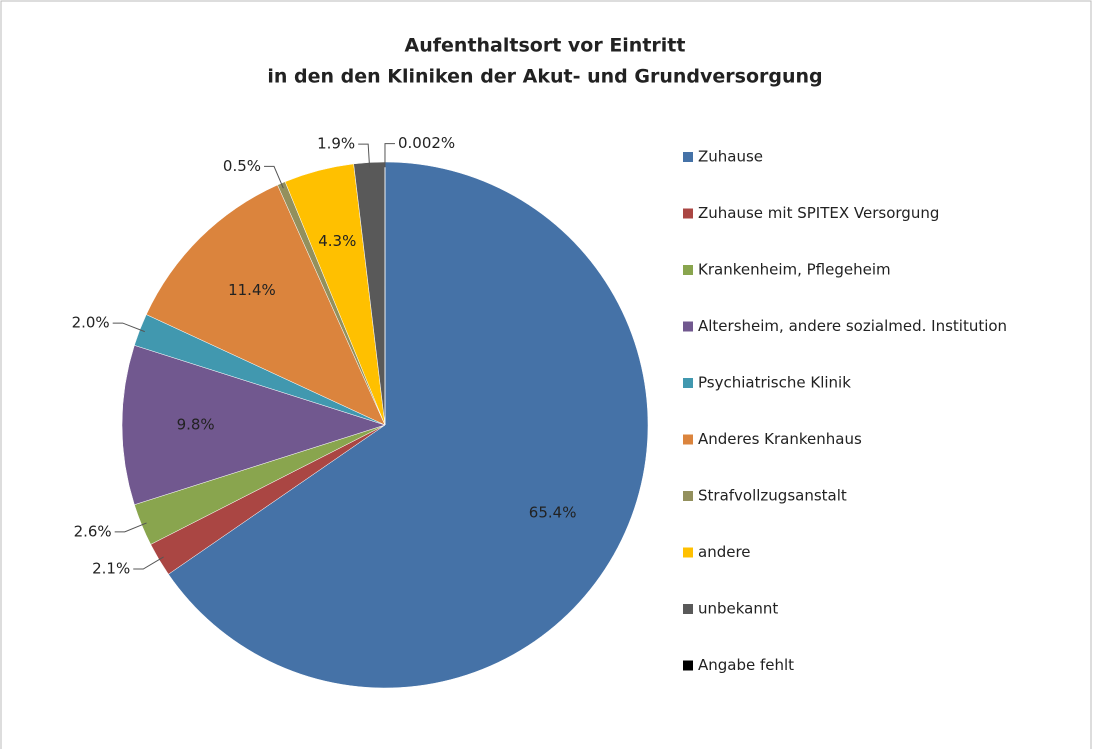 This screenshot has width=1095, height=749. Describe the element at coordinates (780, 439) in the screenshot. I see `legend-label: Anderes Krankenhaus` at that location.